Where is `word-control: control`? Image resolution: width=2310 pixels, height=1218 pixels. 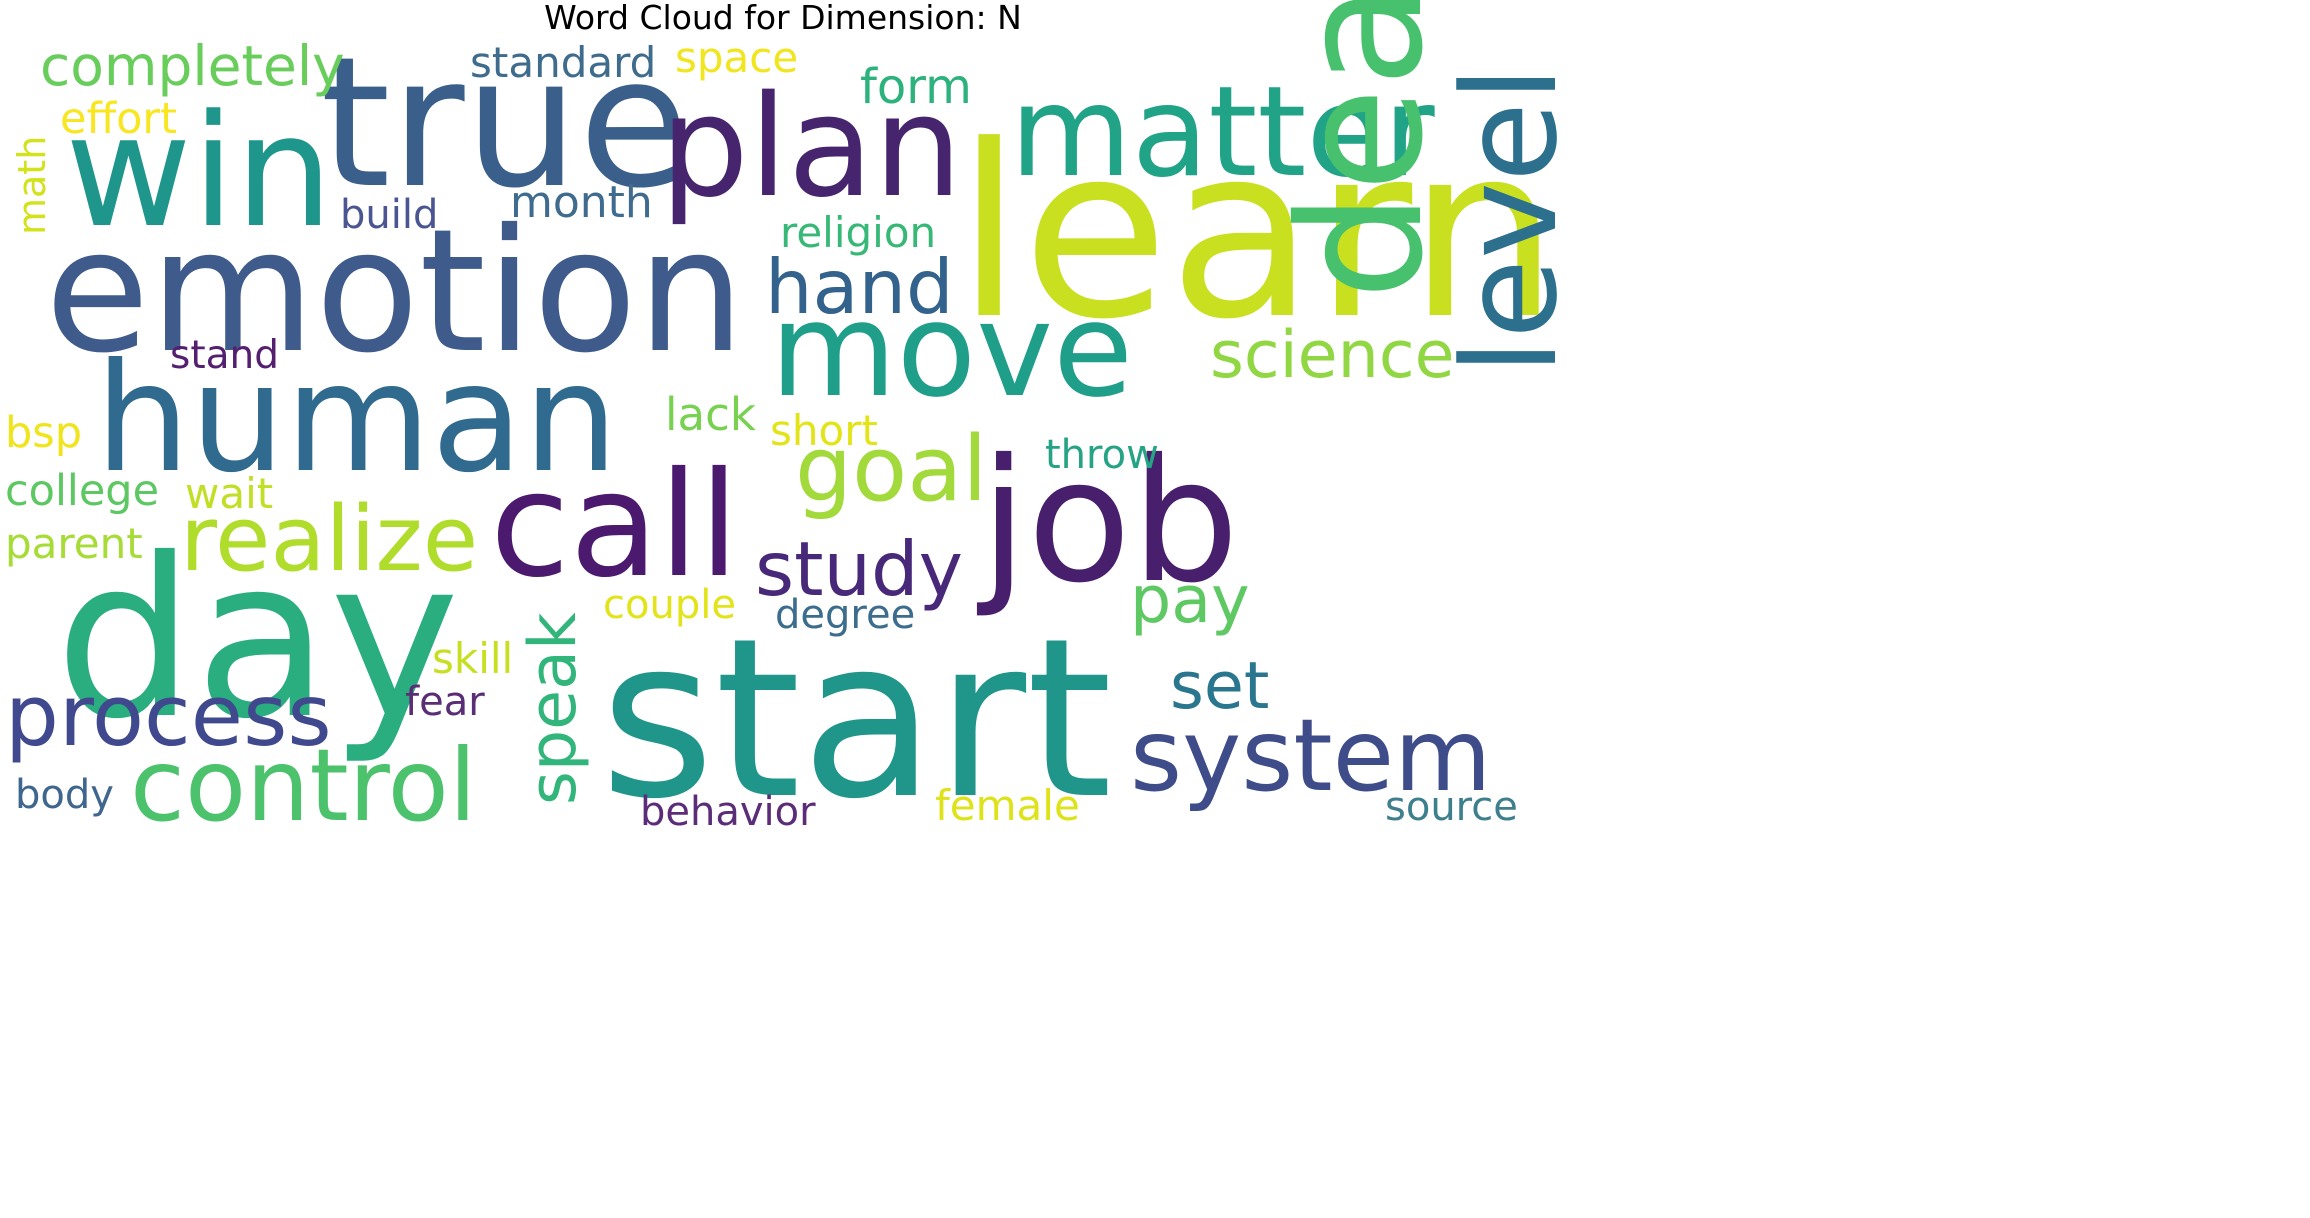 word-control: control is located at coordinates (303, 785).